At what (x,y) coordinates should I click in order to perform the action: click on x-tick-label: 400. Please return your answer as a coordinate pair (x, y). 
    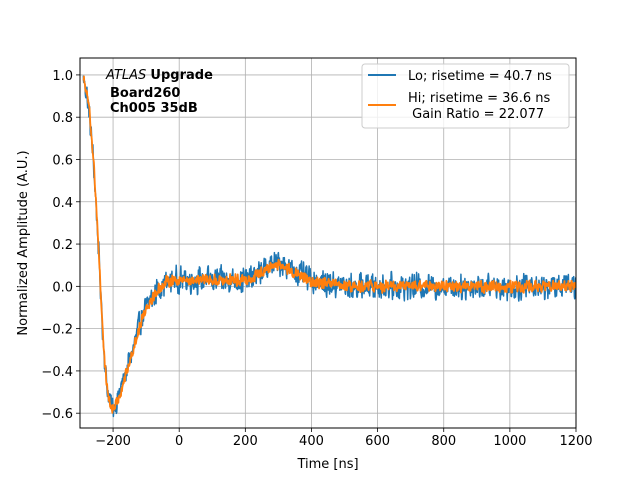
    Looking at the image, I should click on (311, 441).